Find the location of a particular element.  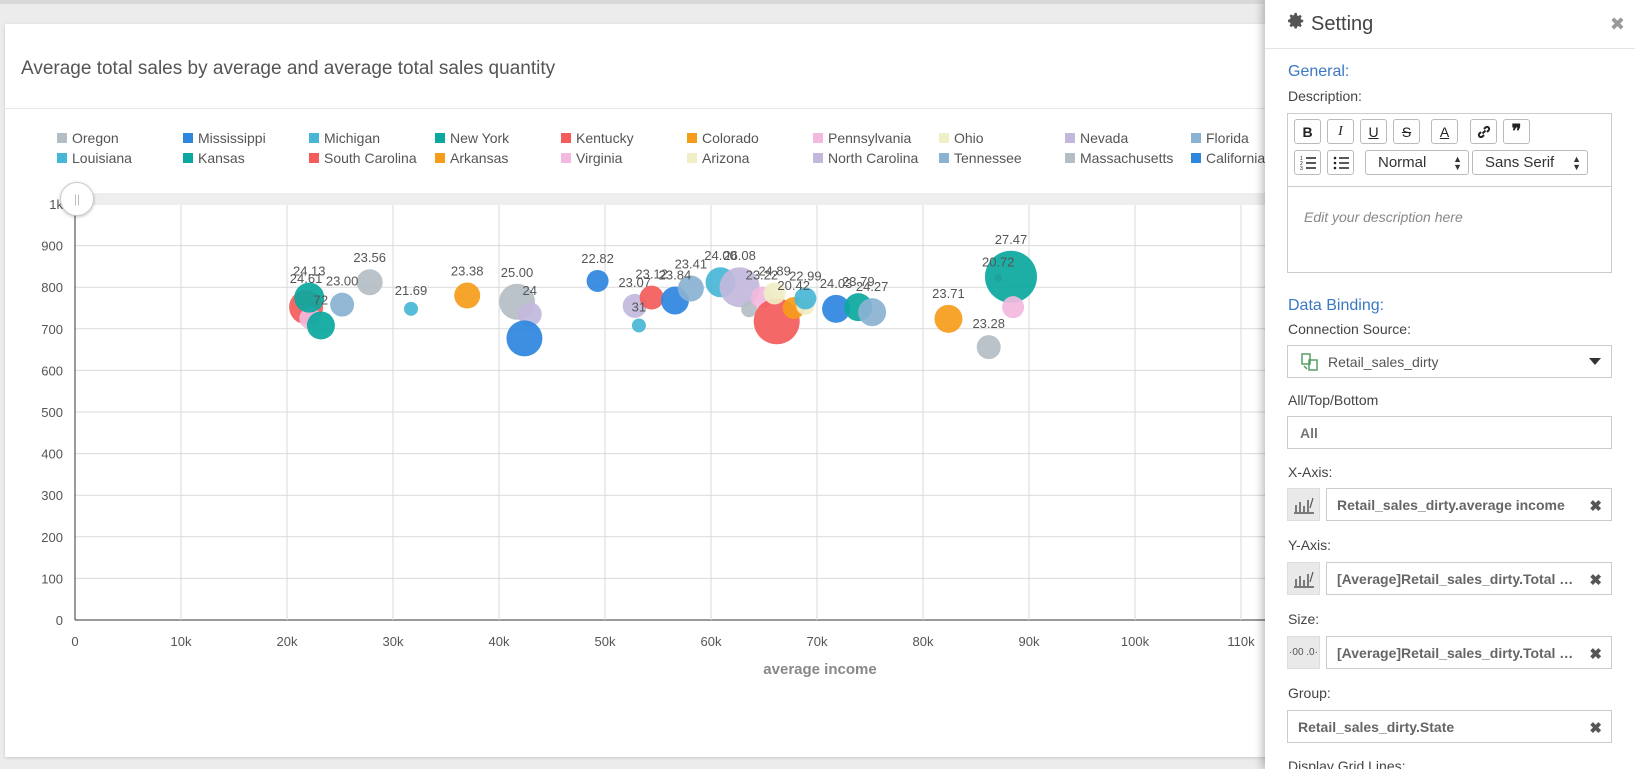

y-tick-label: 0 is located at coordinates (59, 620).